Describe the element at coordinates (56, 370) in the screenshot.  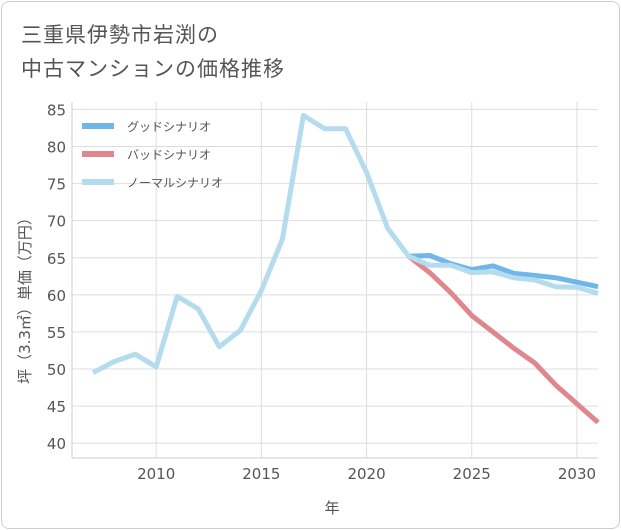
I see `y-tick-label: 50` at that location.